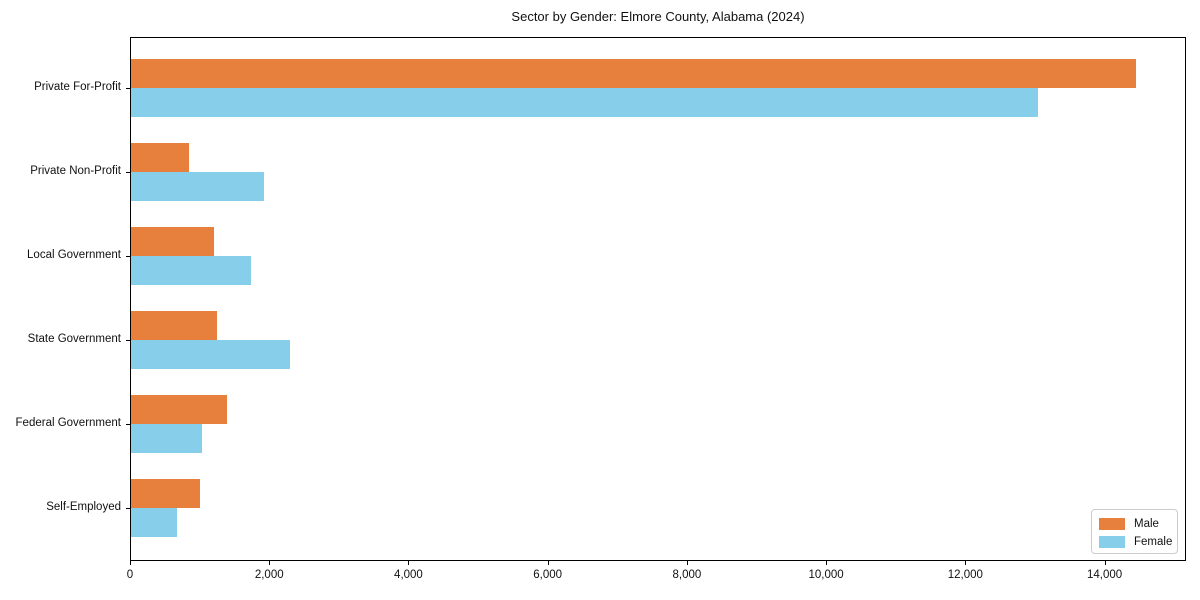  I want to click on y-tick-label: Federal Government, so click(68, 423).